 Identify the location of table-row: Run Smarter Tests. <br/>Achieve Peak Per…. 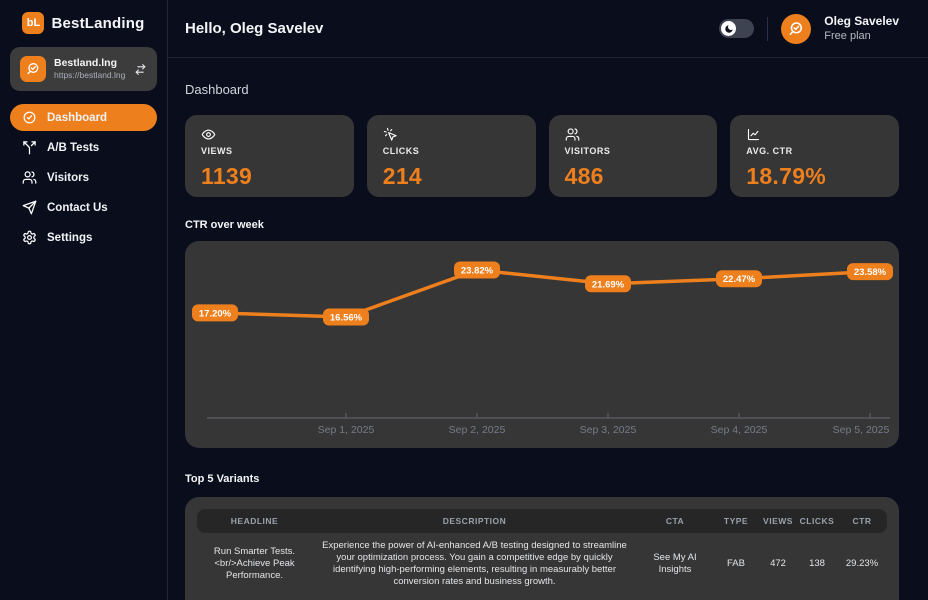
(542, 563).